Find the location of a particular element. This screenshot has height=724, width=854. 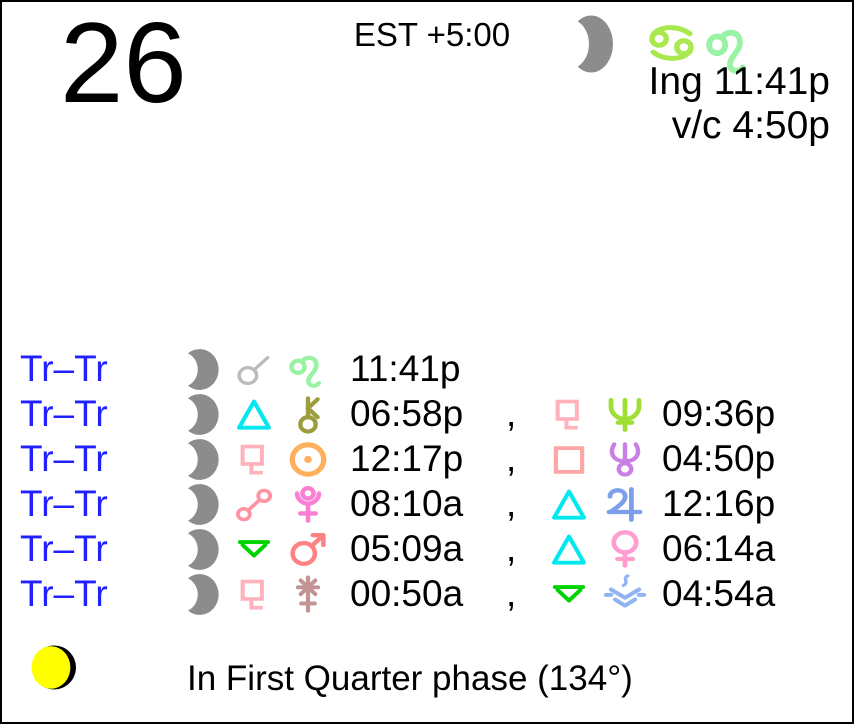

chiron-icon is located at coordinates (308, 414).